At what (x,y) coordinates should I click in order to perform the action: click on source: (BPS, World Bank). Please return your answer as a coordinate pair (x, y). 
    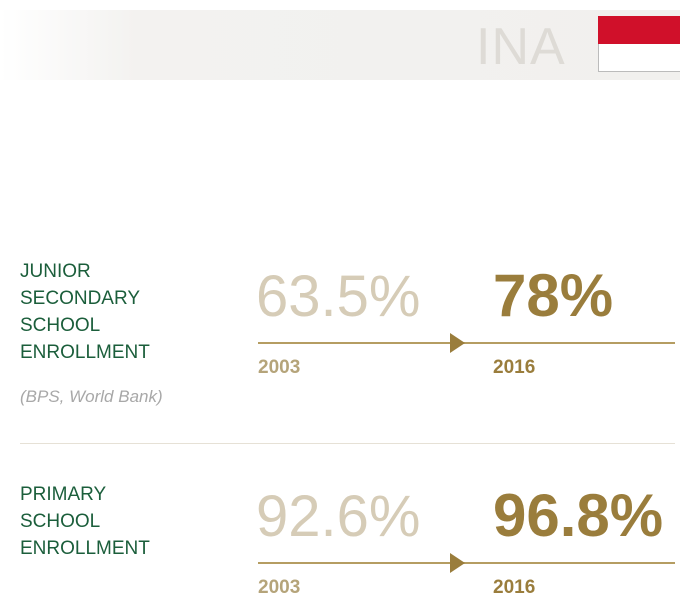
    Looking at the image, I should click on (91, 396).